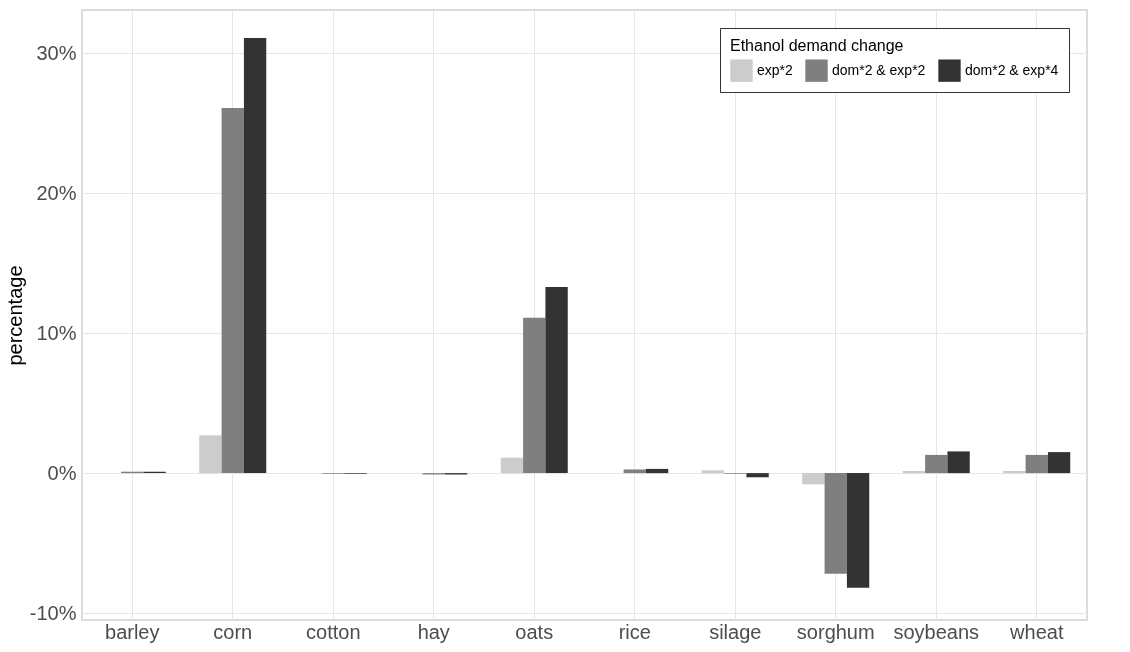  Describe the element at coordinates (14, 315) in the screenshot. I see `y-axis-title: percentage` at that location.